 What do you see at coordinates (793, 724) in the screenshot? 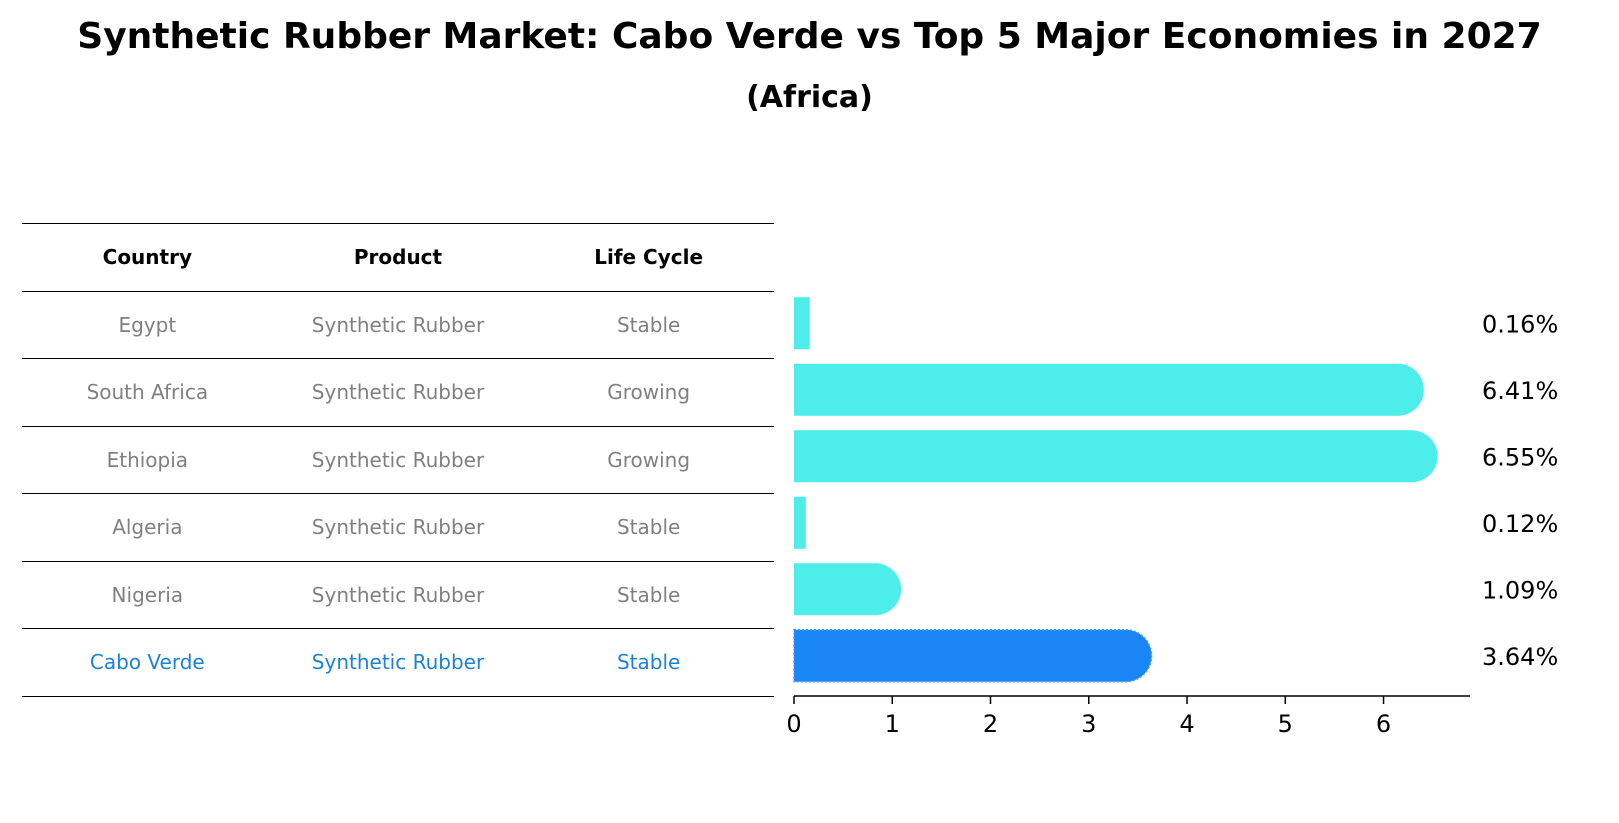
I see `x-tick-label: 0` at bounding box center [793, 724].